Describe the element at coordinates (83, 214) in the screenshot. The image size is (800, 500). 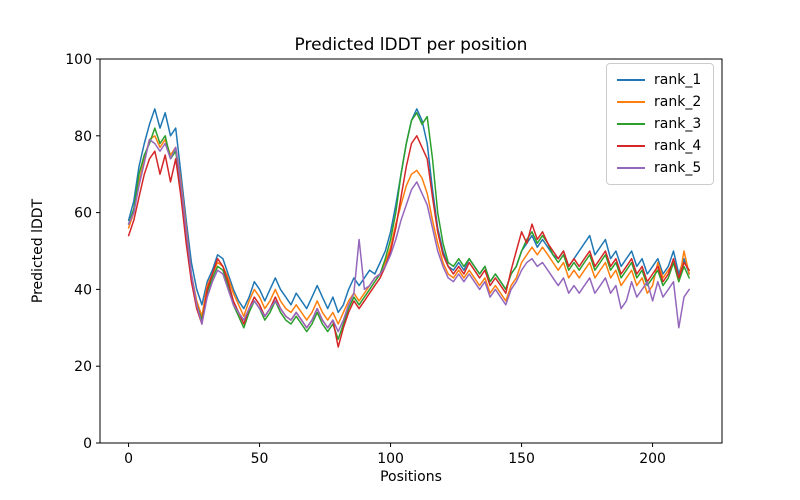
I see `y-tick-label: 60` at that location.